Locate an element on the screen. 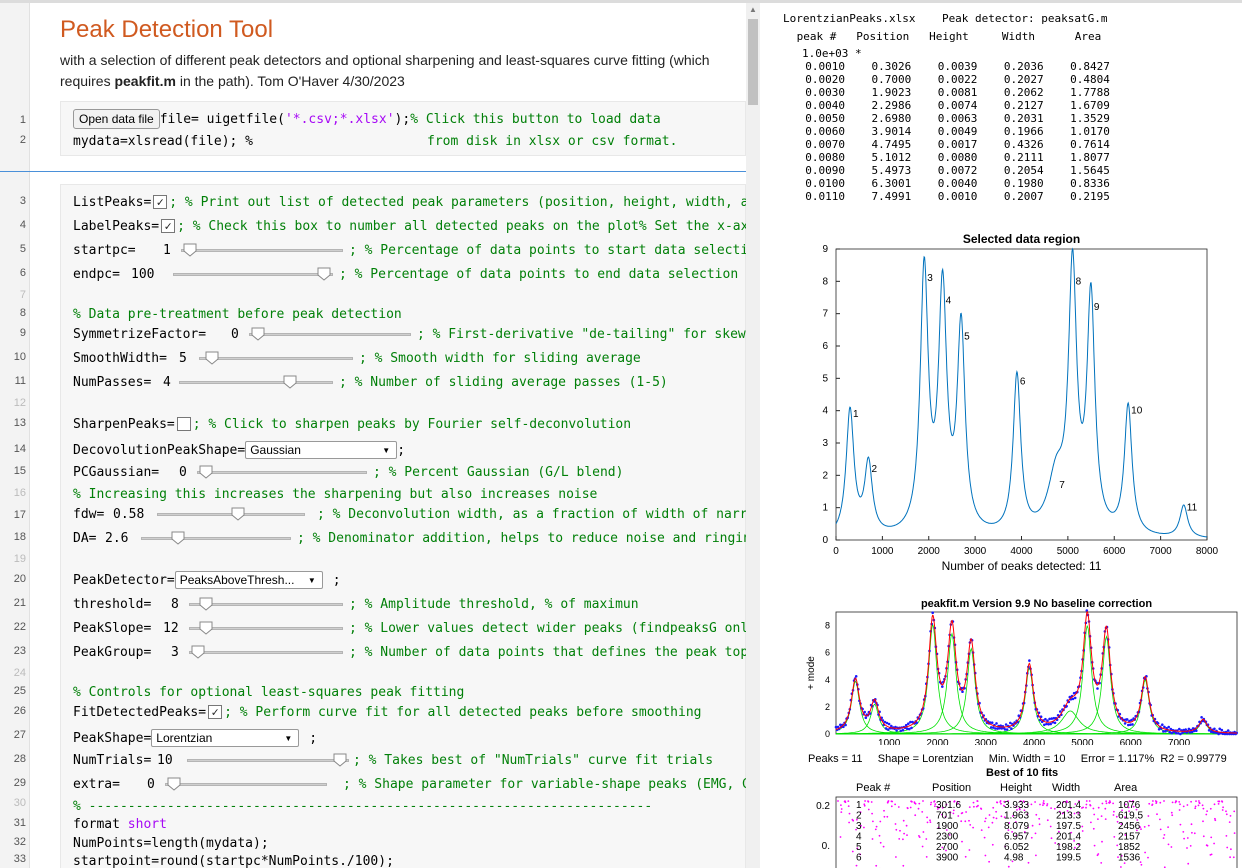  peak-label: 8 is located at coordinates (1079, 281).